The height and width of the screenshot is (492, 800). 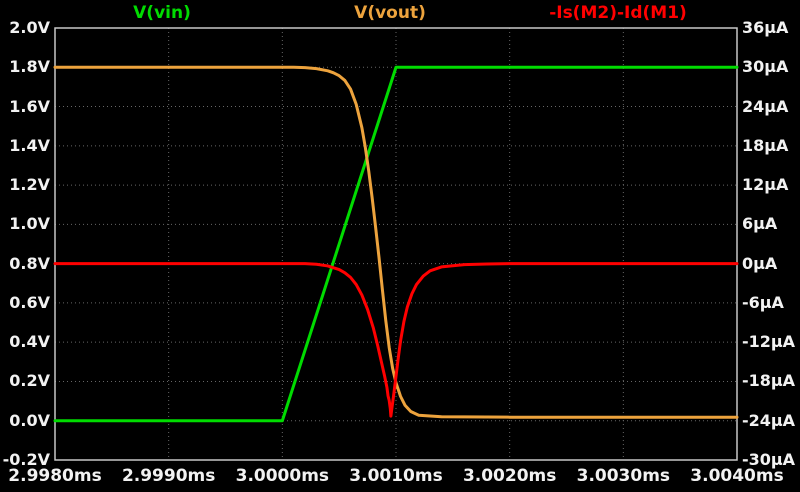 What do you see at coordinates (618, 13) in the screenshot?
I see `trace-label-current: -Is(M2)-Id(M1)` at bounding box center [618, 13].